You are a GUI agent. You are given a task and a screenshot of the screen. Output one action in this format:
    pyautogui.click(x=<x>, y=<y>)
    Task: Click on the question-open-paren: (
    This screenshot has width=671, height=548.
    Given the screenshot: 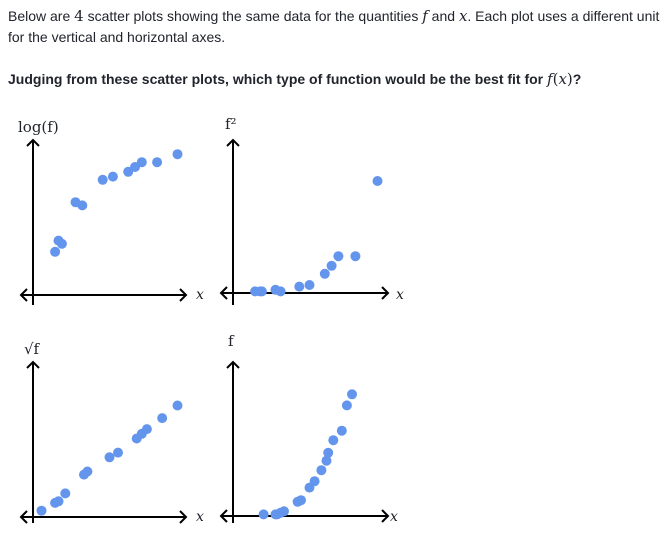 What is the action you would take?
    pyautogui.click(x=555, y=79)
    